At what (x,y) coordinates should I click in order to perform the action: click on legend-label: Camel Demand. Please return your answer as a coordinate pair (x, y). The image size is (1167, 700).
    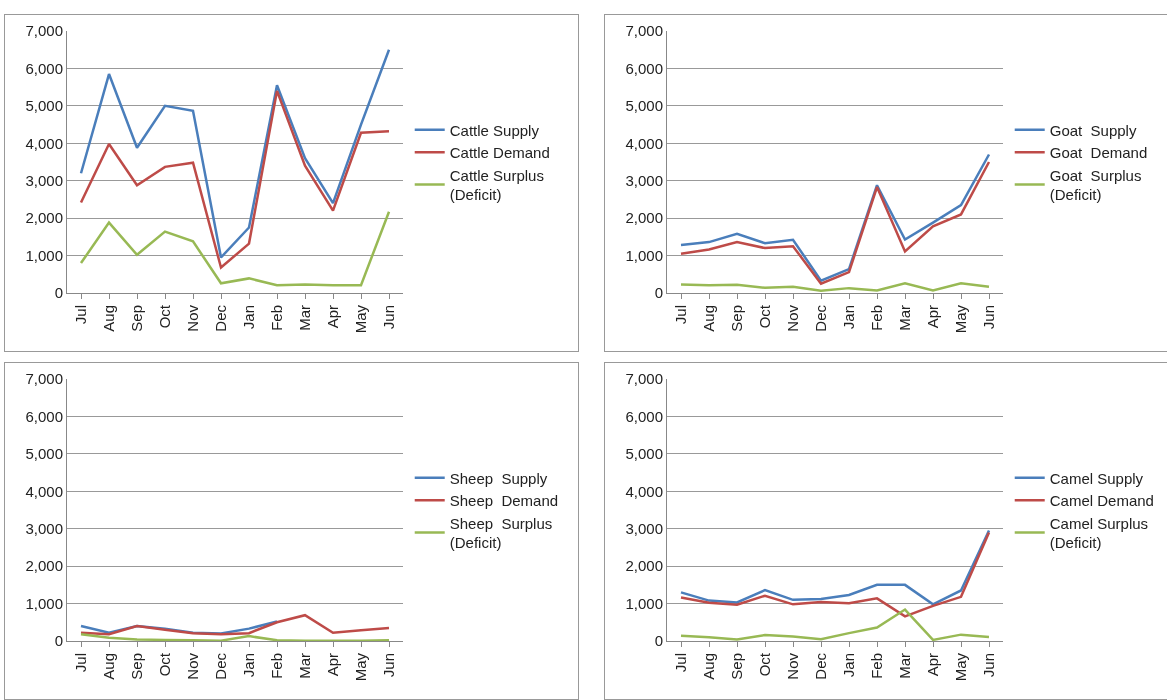
    Looking at the image, I should click on (1101, 501).